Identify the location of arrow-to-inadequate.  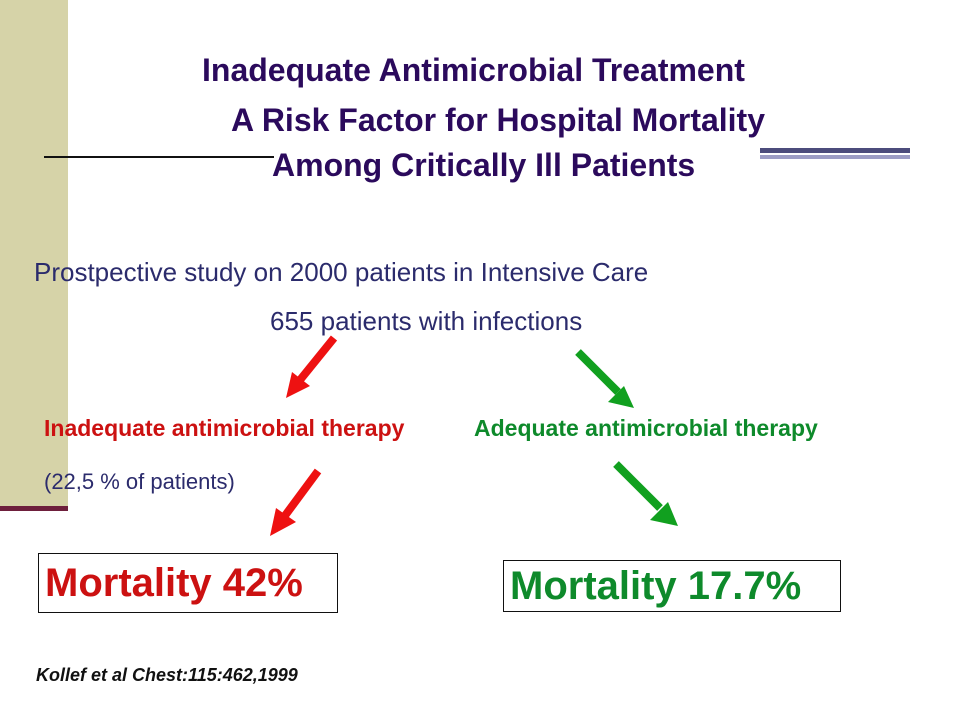
(312, 366).